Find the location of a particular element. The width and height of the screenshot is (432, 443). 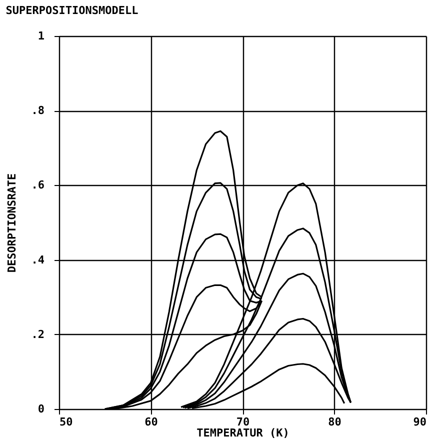

y-tick-label: .6 is located at coordinates (38, 185).